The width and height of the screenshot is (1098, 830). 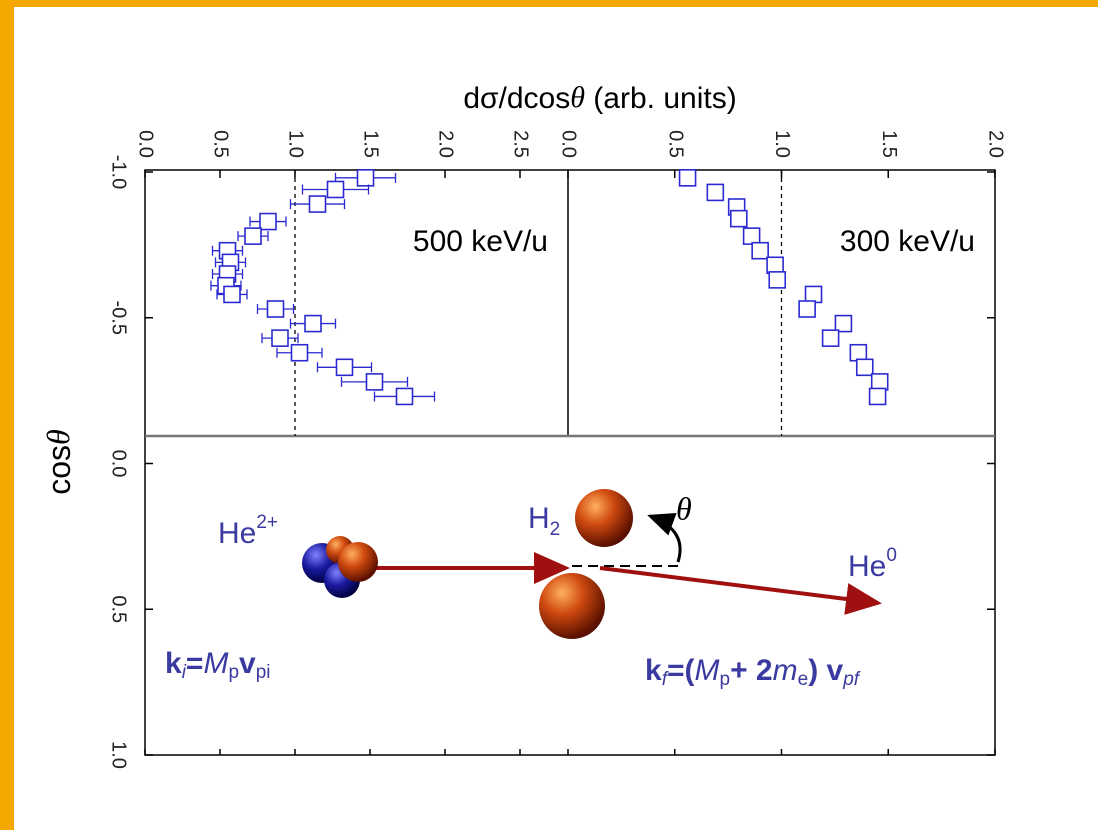 What do you see at coordinates (119, 172) in the screenshot?
I see `y-tick-label: -1.0` at bounding box center [119, 172].